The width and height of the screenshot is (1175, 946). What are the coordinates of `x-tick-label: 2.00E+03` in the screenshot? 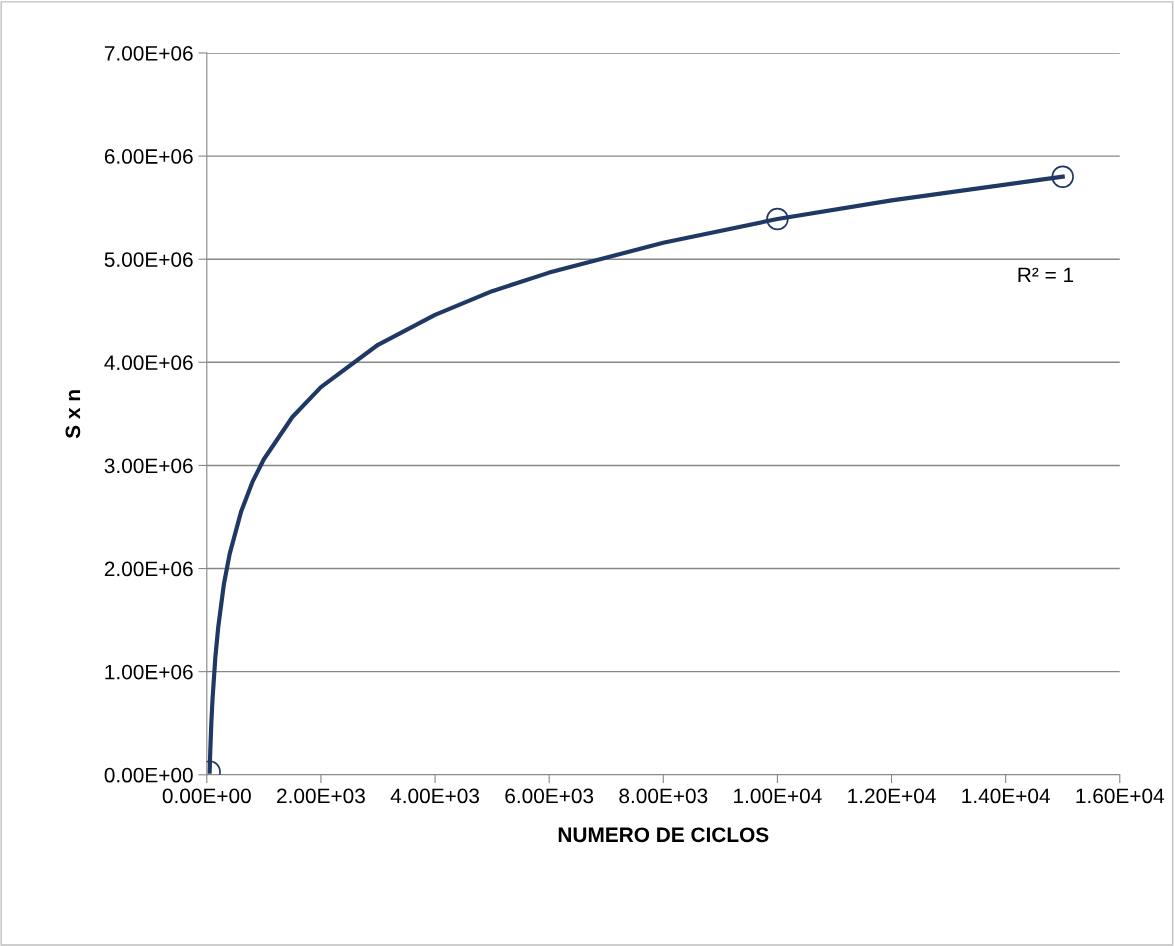 It's located at (321, 796).